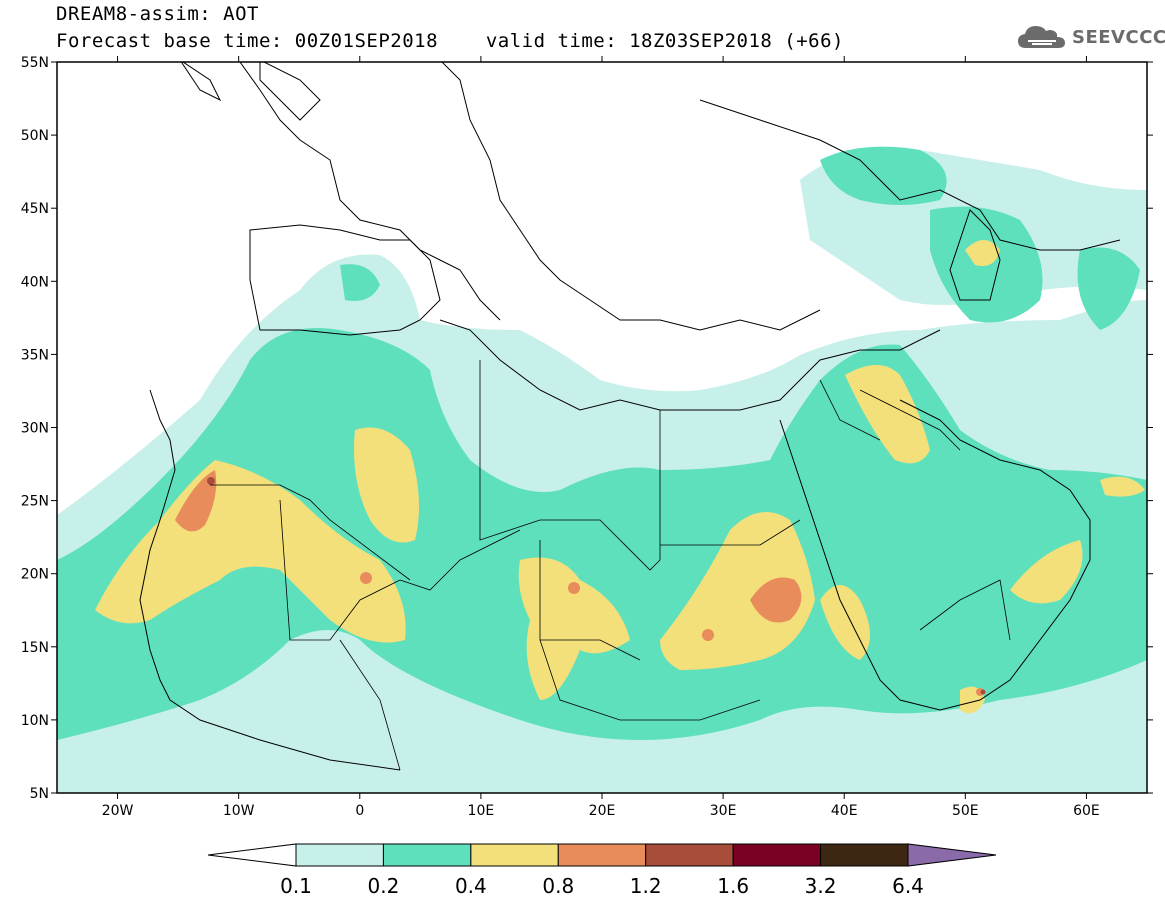 The image size is (1165, 905). What do you see at coordinates (844, 811) in the screenshot?
I see `lon-tick-label: 40E` at bounding box center [844, 811].